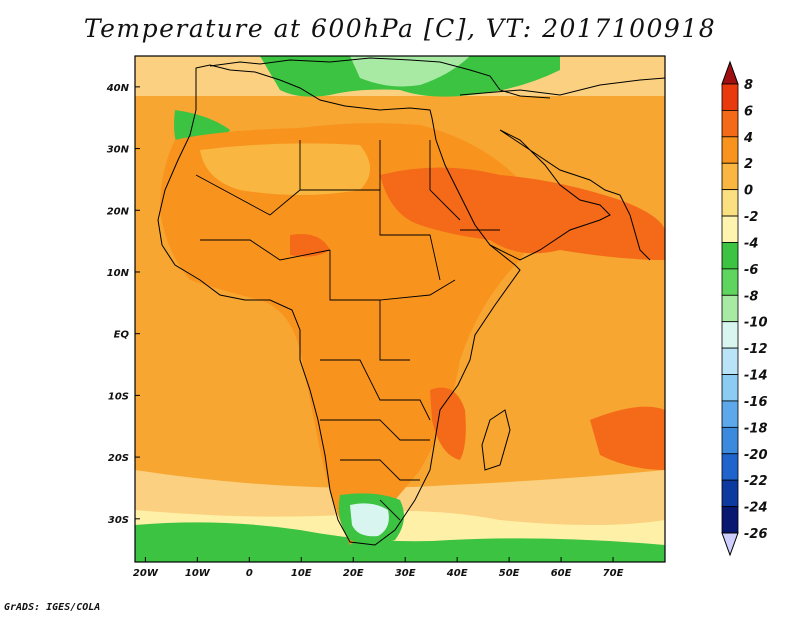 The width and height of the screenshot is (800, 618). I want to click on colorbar-label: -8, so click(751, 296).